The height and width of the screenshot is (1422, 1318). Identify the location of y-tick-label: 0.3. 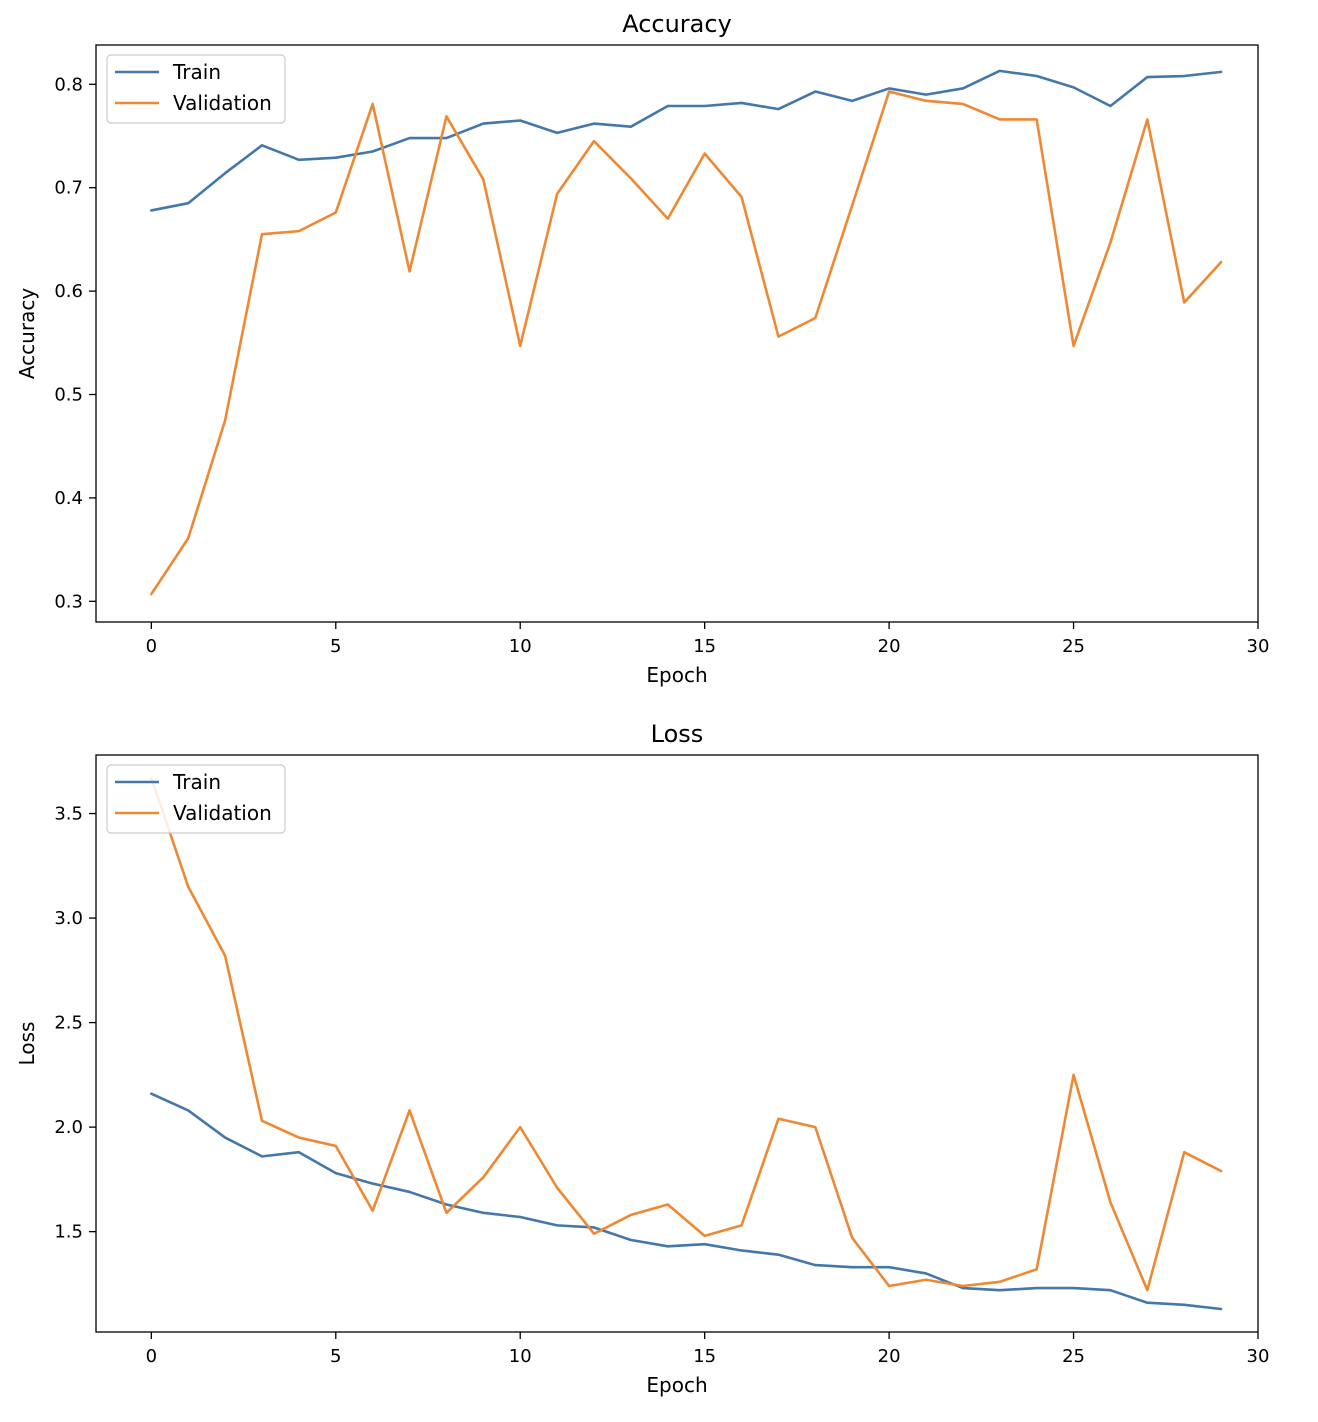
(68, 601).